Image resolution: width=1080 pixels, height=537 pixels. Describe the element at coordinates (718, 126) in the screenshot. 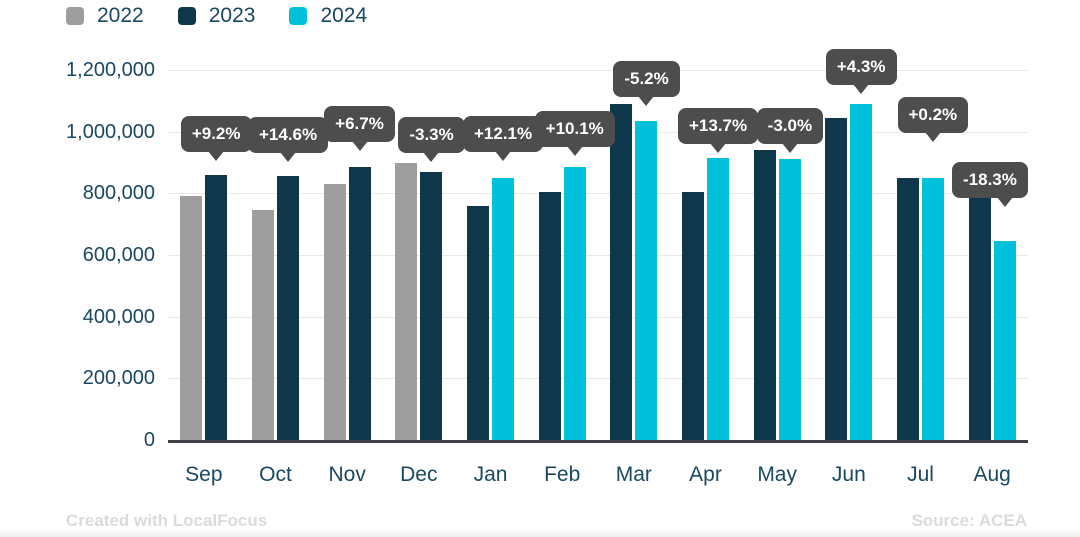

I see `change-tooltip-apr: +13.7%` at that location.